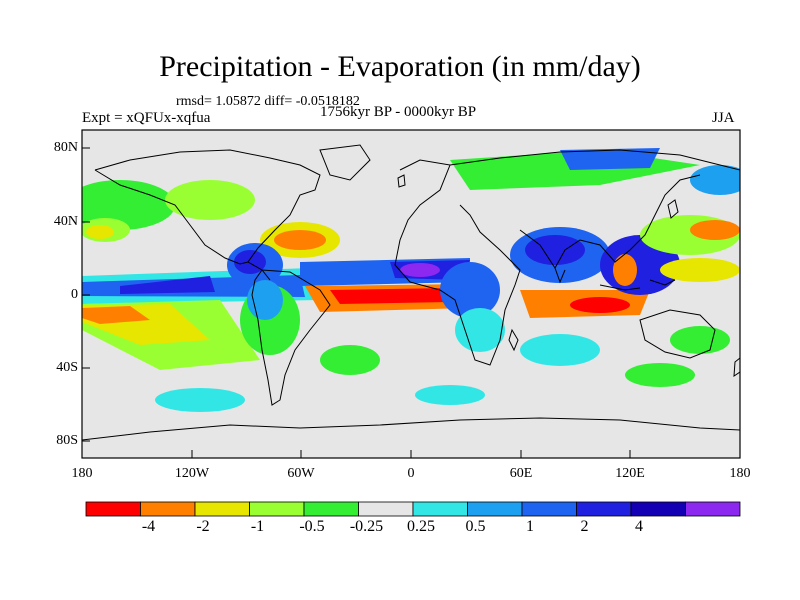  What do you see at coordinates (67, 367) in the screenshot?
I see `lat-label-40s: 40S` at bounding box center [67, 367].